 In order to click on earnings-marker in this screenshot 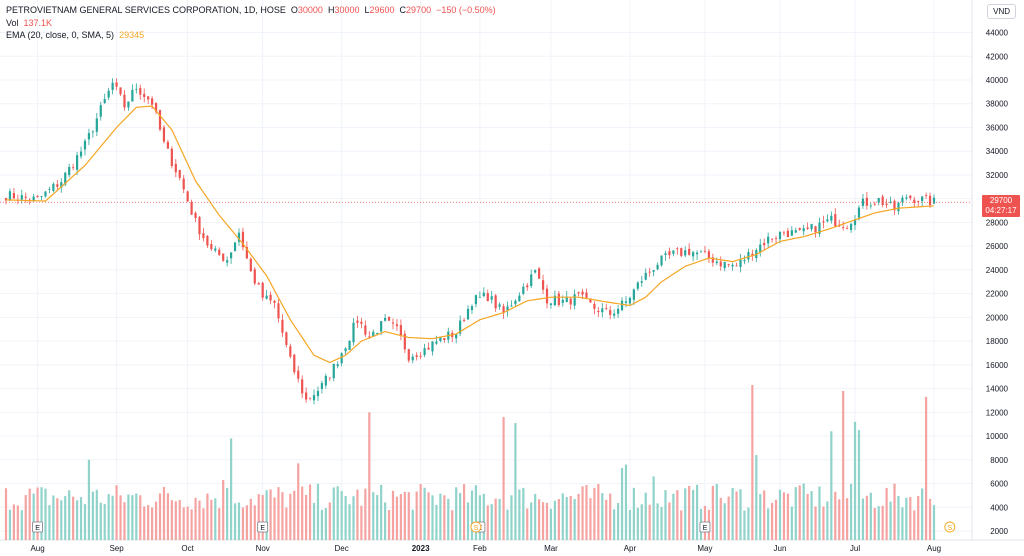, I will do `click(705, 527)`.